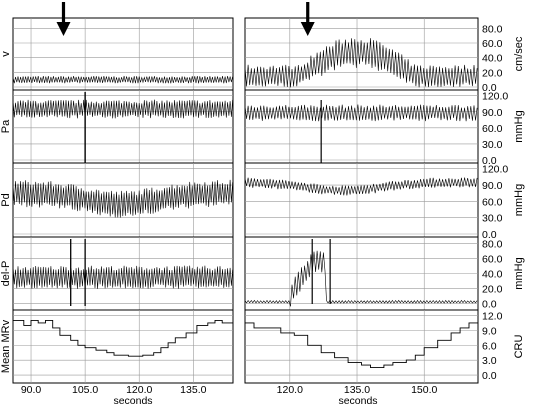 Image resolution: width=536 pixels, height=414 pixels. I want to click on wave-trace-delp-R, so click(361, 278).